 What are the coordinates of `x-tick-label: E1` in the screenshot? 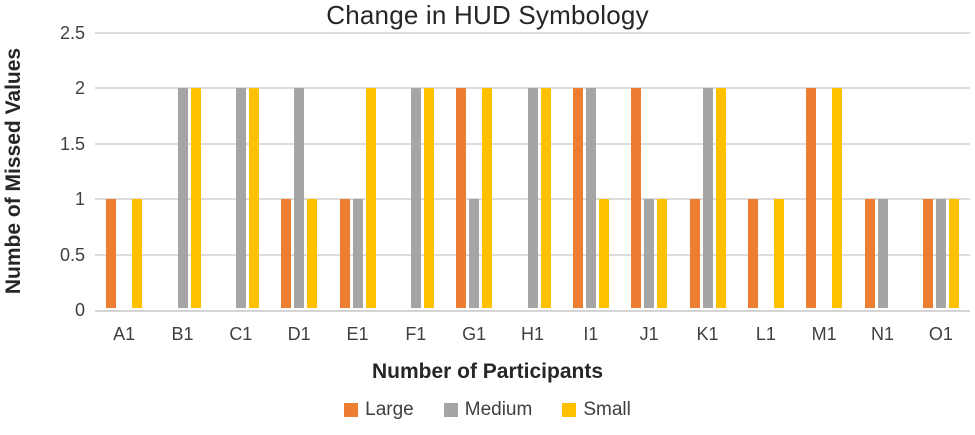 It's located at (357, 334).